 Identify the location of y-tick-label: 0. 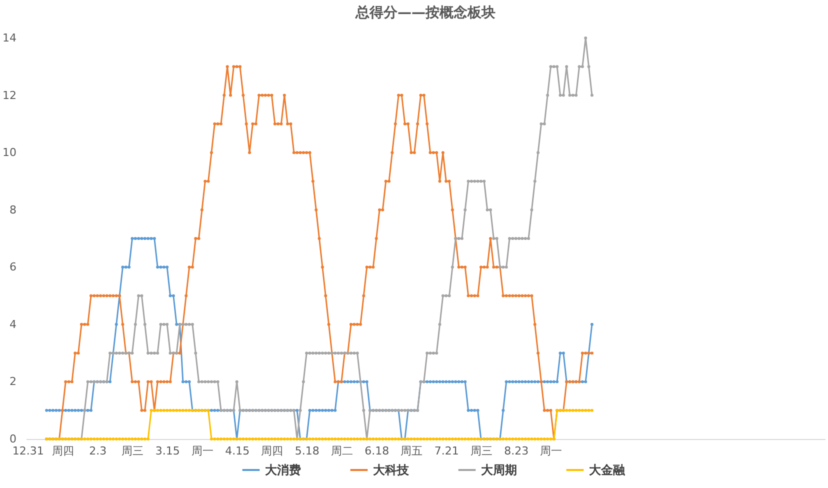
(13, 439).